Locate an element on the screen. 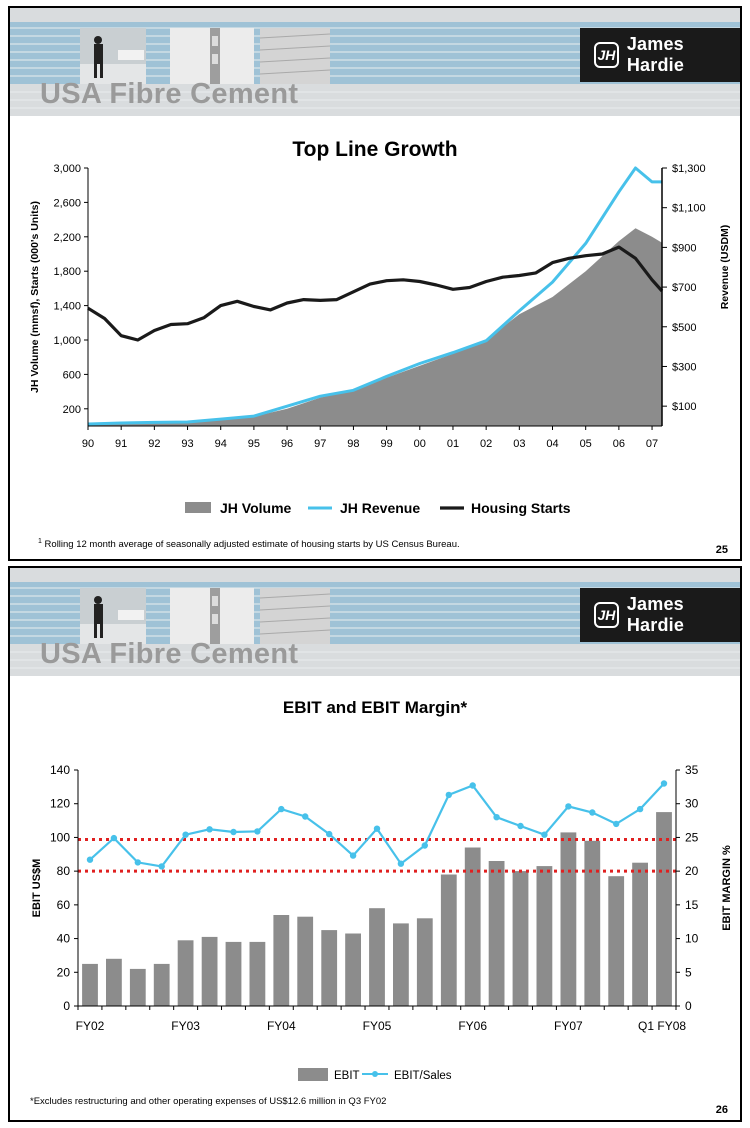 The height and width of the screenshot is (1128, 750). y2-tick-label: 25 is located at coordinates (692, 837).